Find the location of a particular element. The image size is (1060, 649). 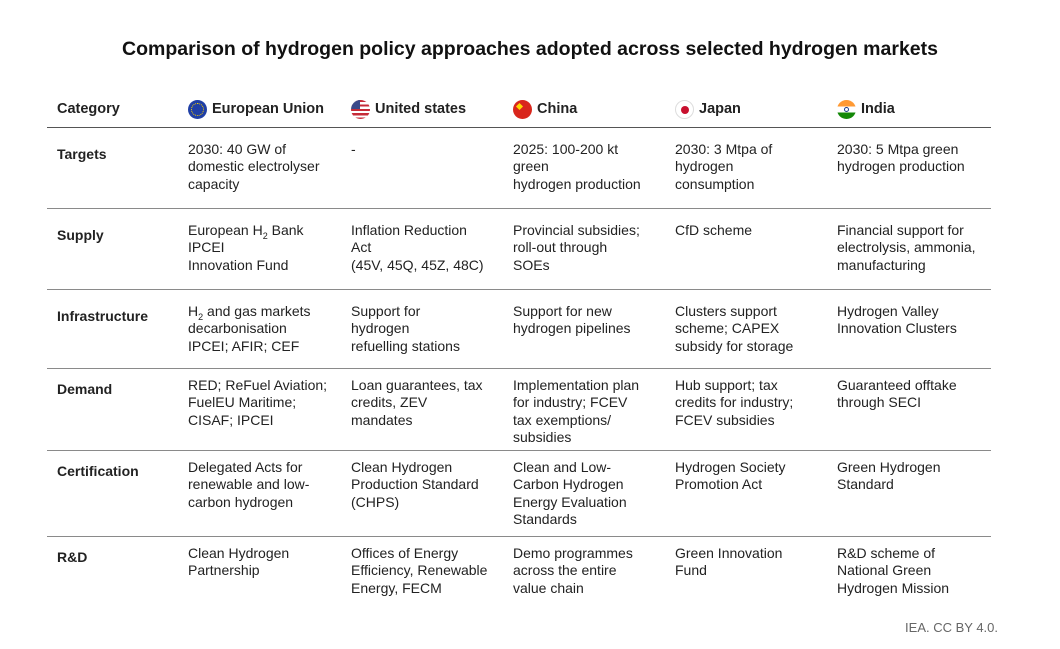

row-category: Certification is located at coordinates (98, 471).